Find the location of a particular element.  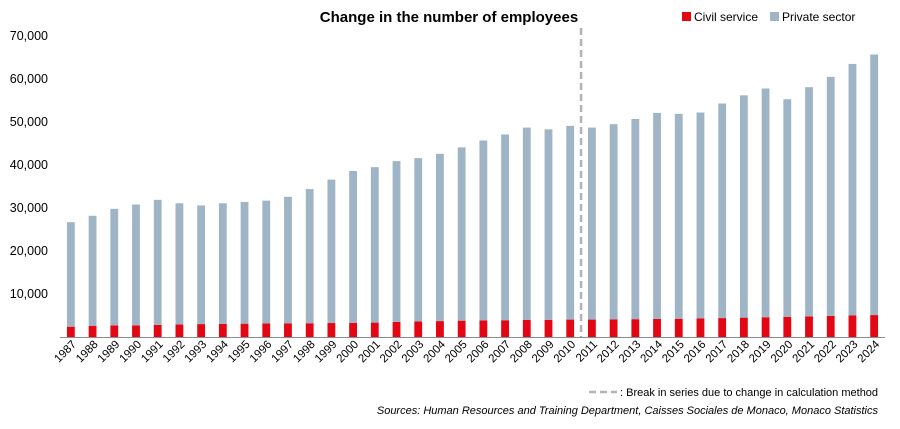

bar-private-sector-2004 is located at coordinates (440, 237).